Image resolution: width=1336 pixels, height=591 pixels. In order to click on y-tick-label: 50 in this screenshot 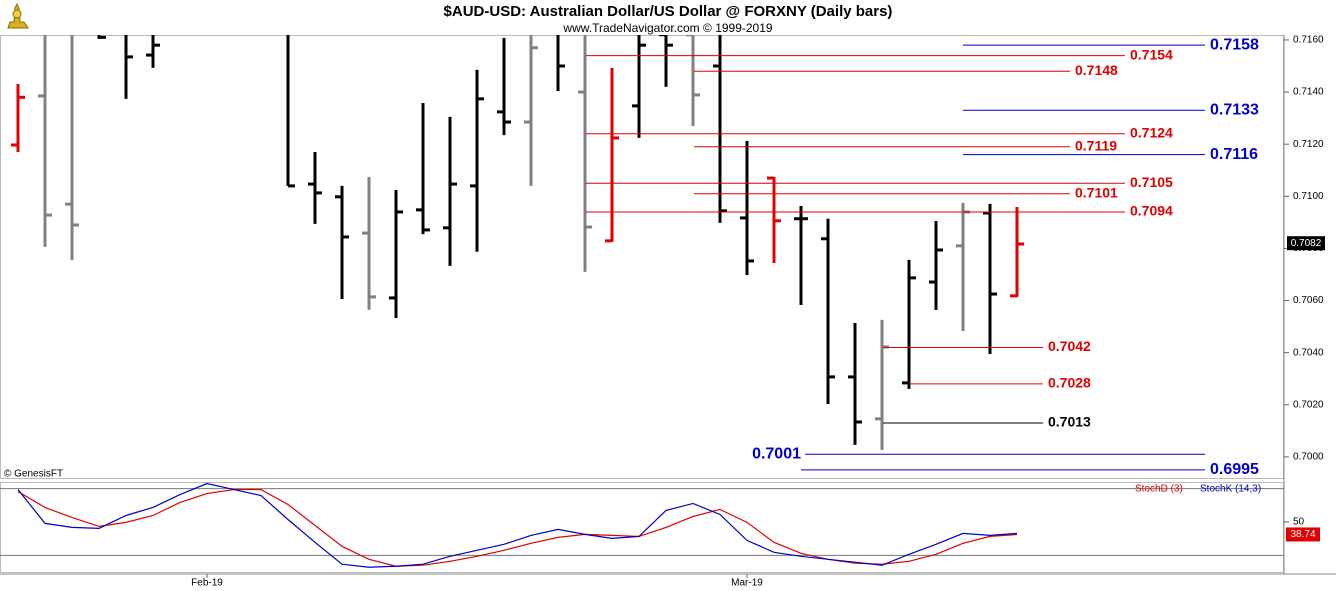, I will do `click(1299, 522)`.